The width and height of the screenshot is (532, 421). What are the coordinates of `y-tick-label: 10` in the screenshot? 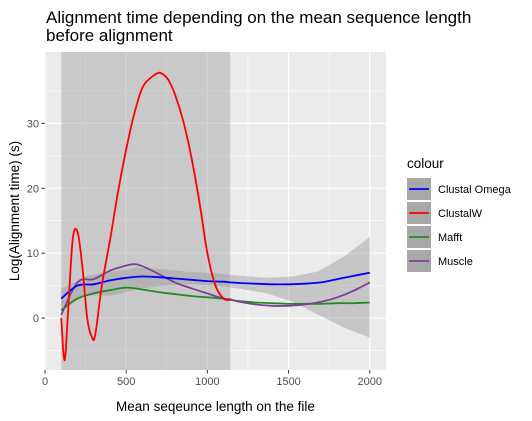 It's located at (33, 254).